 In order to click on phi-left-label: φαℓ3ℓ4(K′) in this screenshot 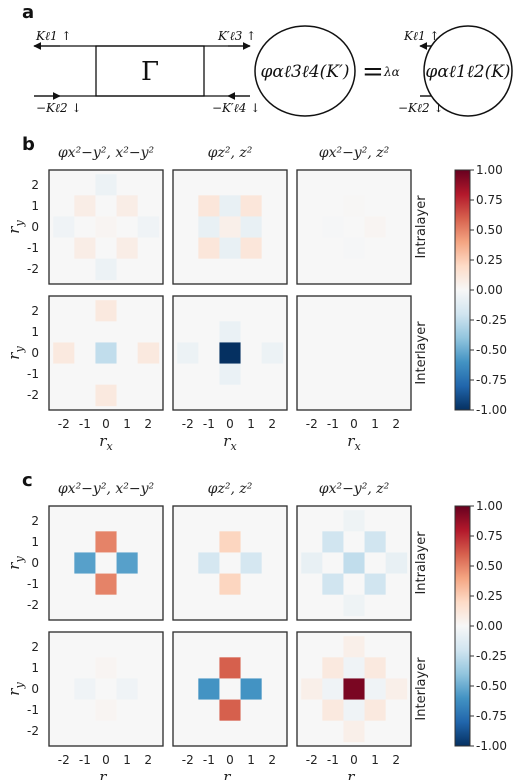, I will do `click(304, 72)`.